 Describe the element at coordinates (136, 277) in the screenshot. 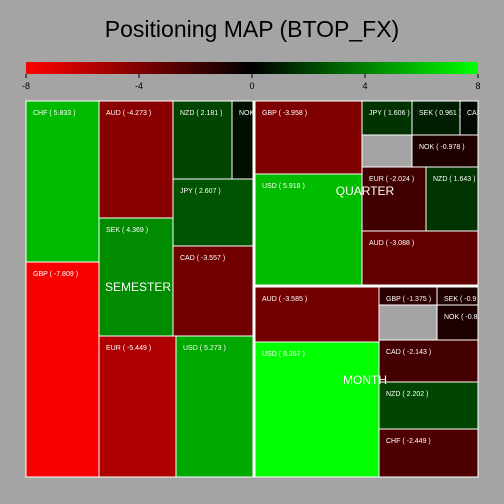

I see `treemap-cell-semester-sek: SEK ( 4.369 )` at that location.